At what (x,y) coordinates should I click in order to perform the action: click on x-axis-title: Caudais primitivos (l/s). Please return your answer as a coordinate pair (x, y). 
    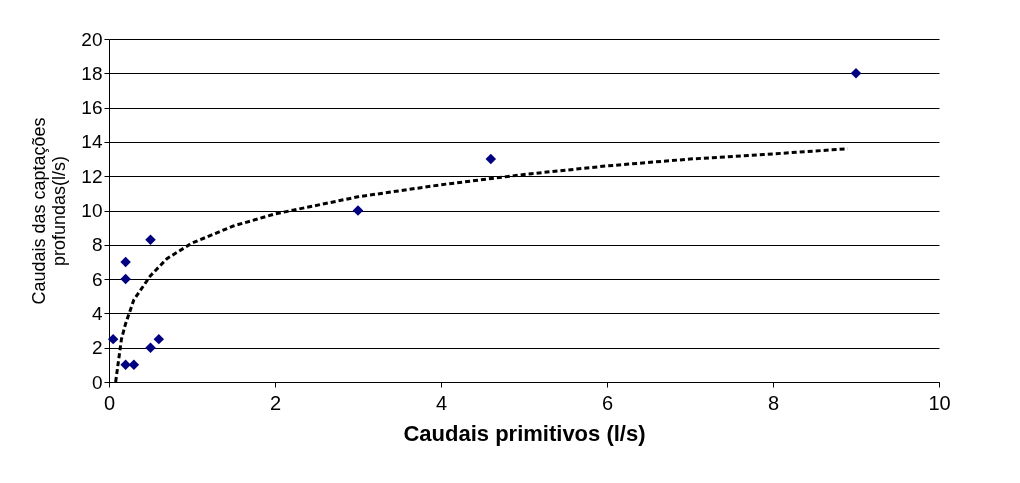
    Looking at the image, I should click on (524, 433).